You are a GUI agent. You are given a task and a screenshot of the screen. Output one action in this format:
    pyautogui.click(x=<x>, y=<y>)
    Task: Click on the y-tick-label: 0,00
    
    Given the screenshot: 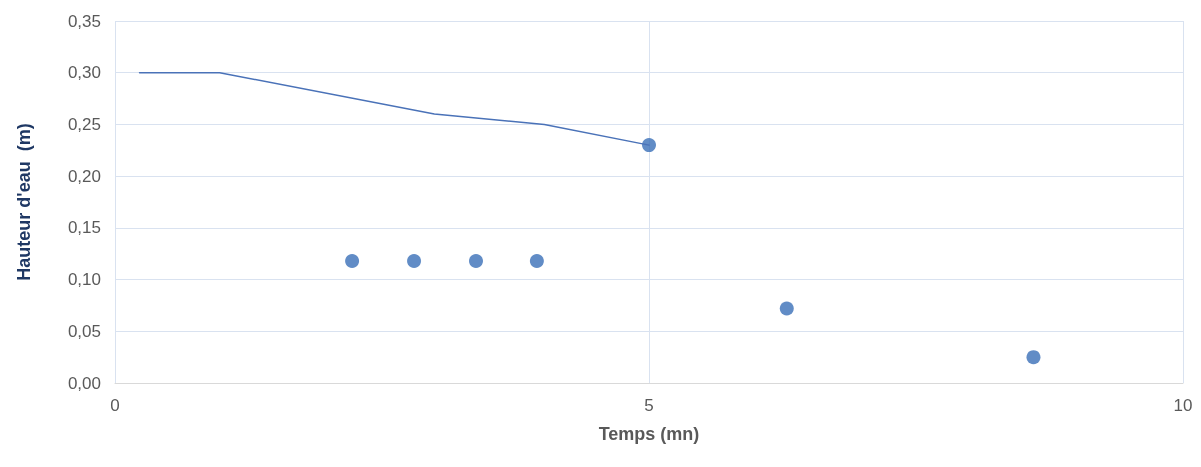 What is the action you would take?
    pyautogui.click(x=84, y=383)
    